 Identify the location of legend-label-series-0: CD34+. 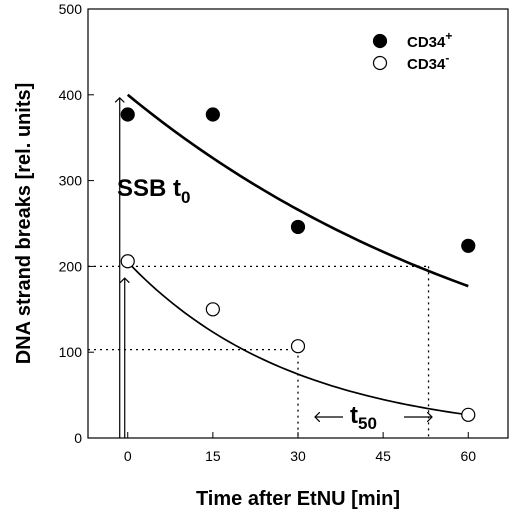
(429, 40).